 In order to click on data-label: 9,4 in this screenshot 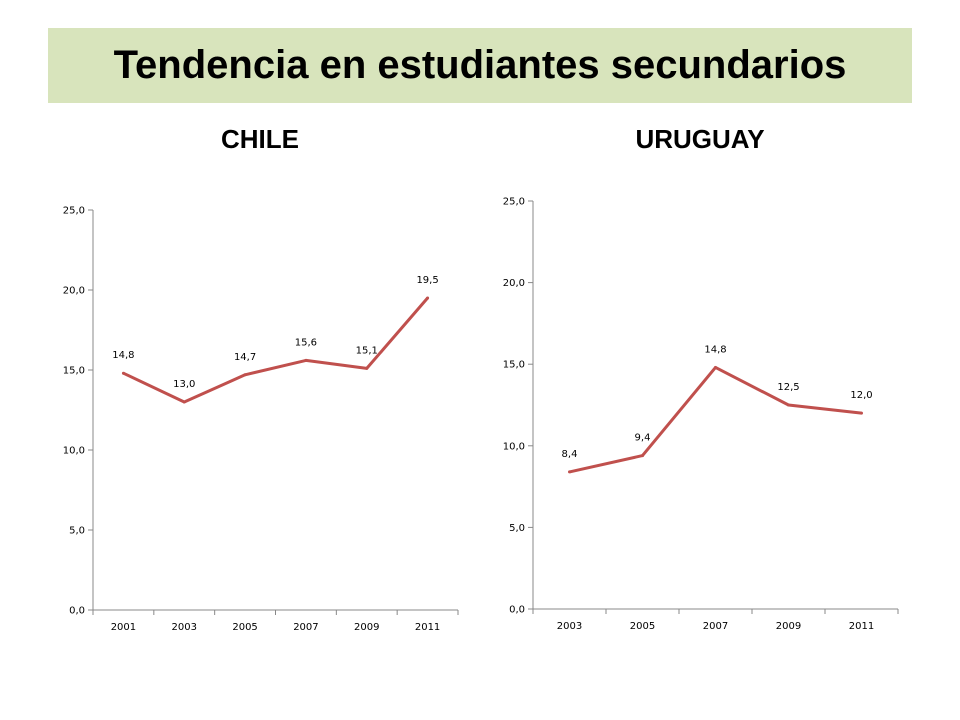, I will do `click(643, 438)`.